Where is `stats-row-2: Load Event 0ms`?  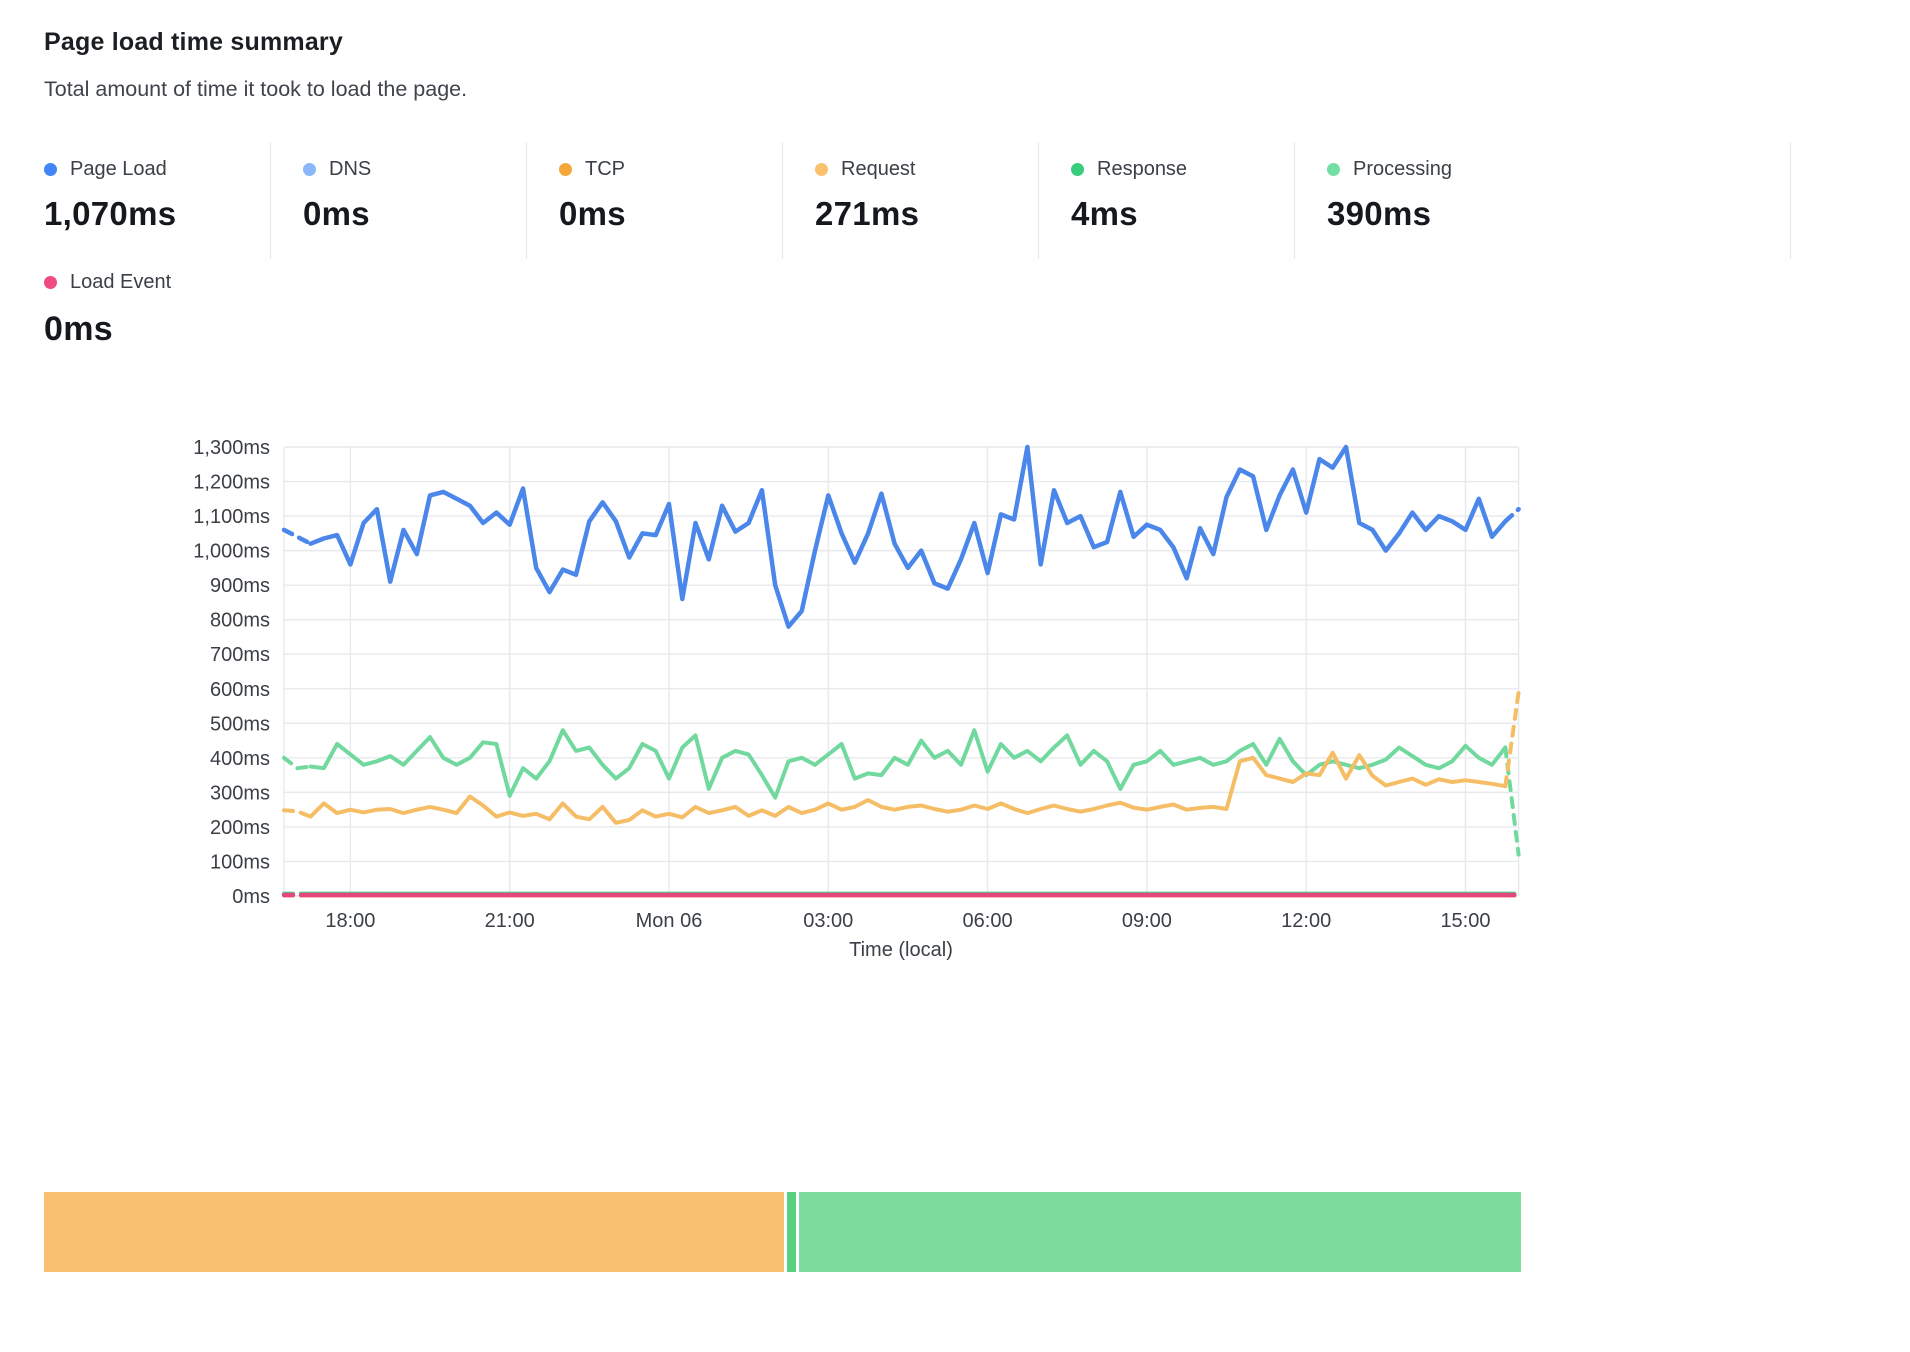 stats-row-2: Load Event 0ms is located at coordinates (977, 310).